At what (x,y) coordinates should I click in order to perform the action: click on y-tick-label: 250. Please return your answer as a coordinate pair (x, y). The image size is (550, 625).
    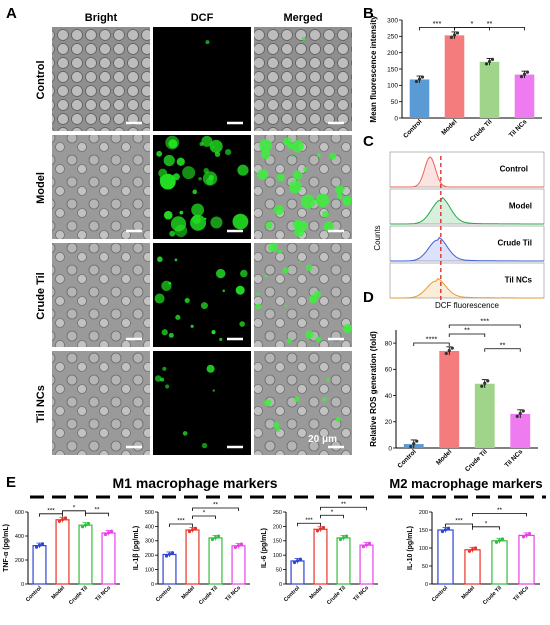
    Looking at the image, I should click on (392, 37).